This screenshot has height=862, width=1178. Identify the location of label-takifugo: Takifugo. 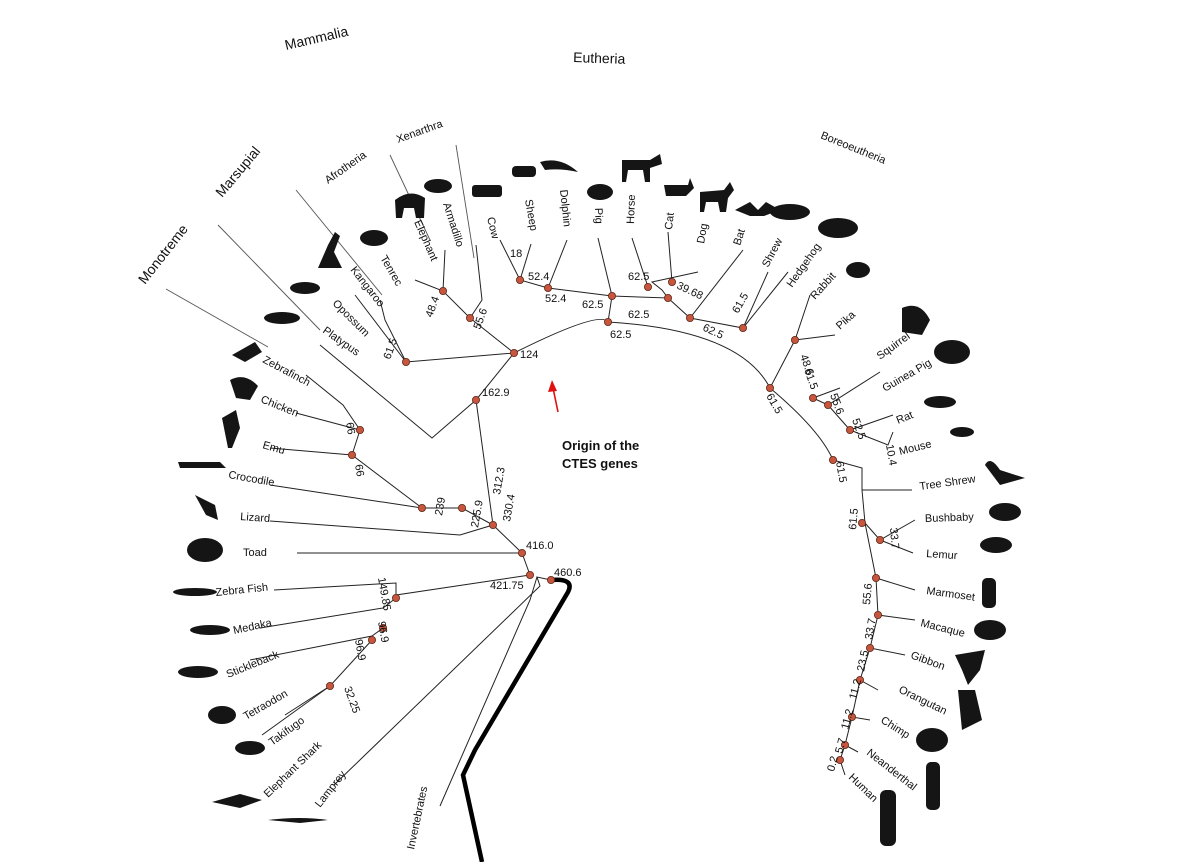
(287, 732).